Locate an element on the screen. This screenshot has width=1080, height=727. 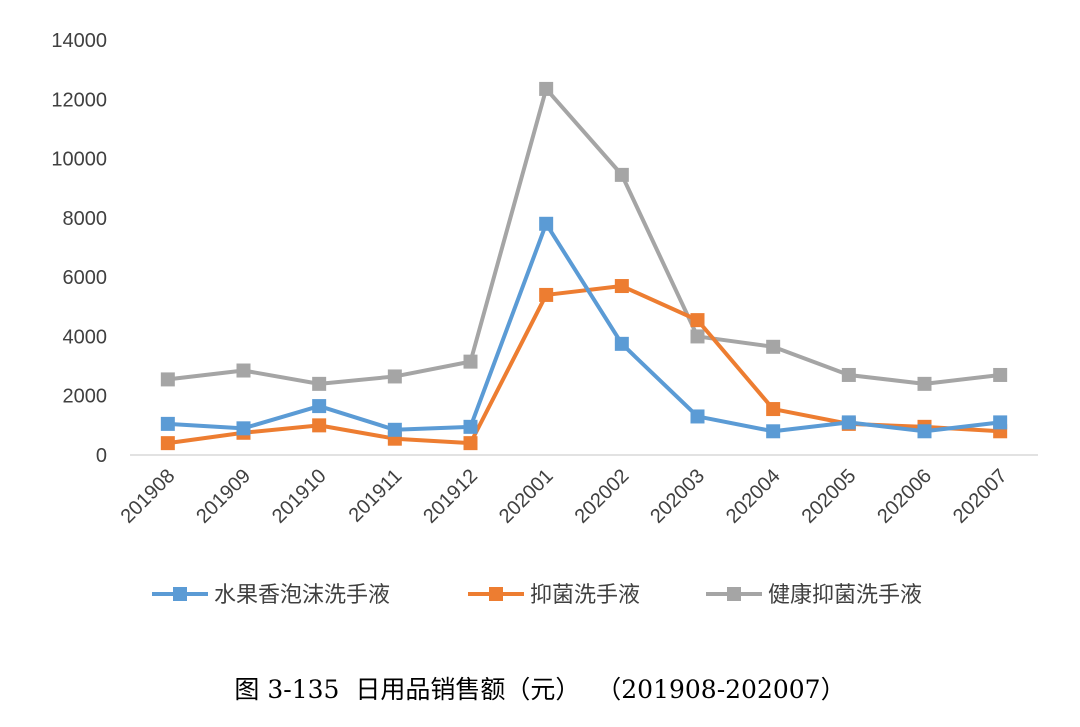
figure-caption: 图 3-135 日用品销售额（元） （201908-202007） is located at coordinates (540, 688).